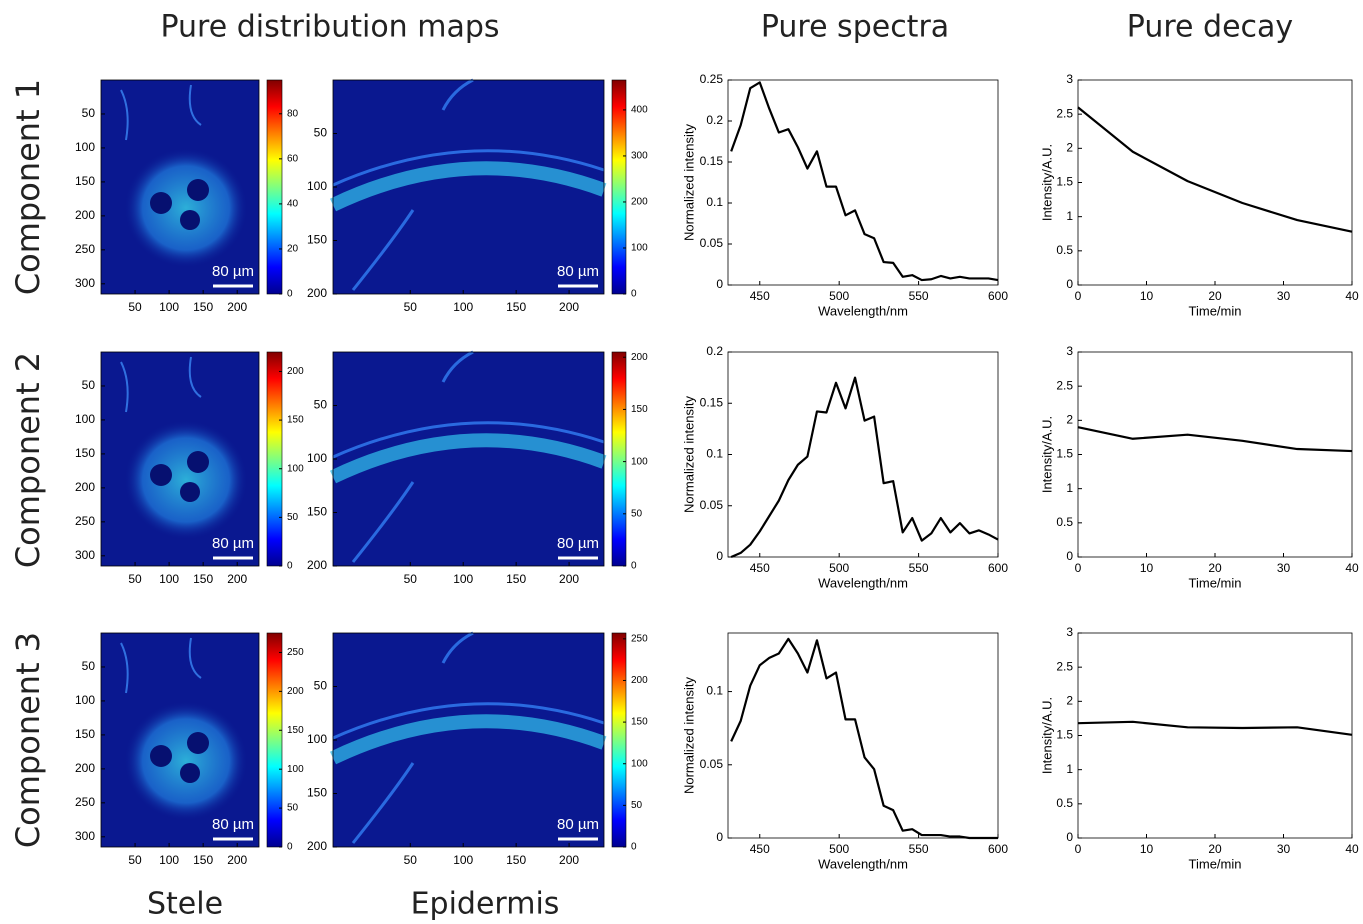 The height and width of the screenshot is (924, 1363). What do you see at coordinates (919, 296) in the screenshot?
I see `x-tick-label: 550` at bounding box center [919, 296].